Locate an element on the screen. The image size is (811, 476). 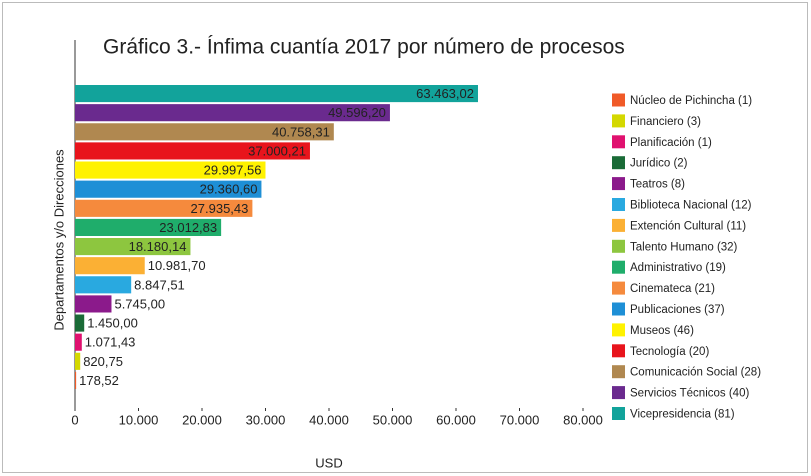
value-label: 29.360,60 is located at coordinates (229, 189).